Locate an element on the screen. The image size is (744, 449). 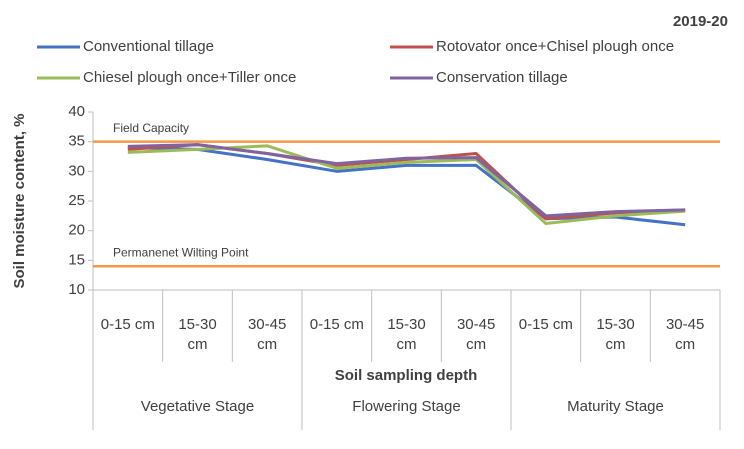
y-tick-label: 40 is located at coordinates (76, 111).